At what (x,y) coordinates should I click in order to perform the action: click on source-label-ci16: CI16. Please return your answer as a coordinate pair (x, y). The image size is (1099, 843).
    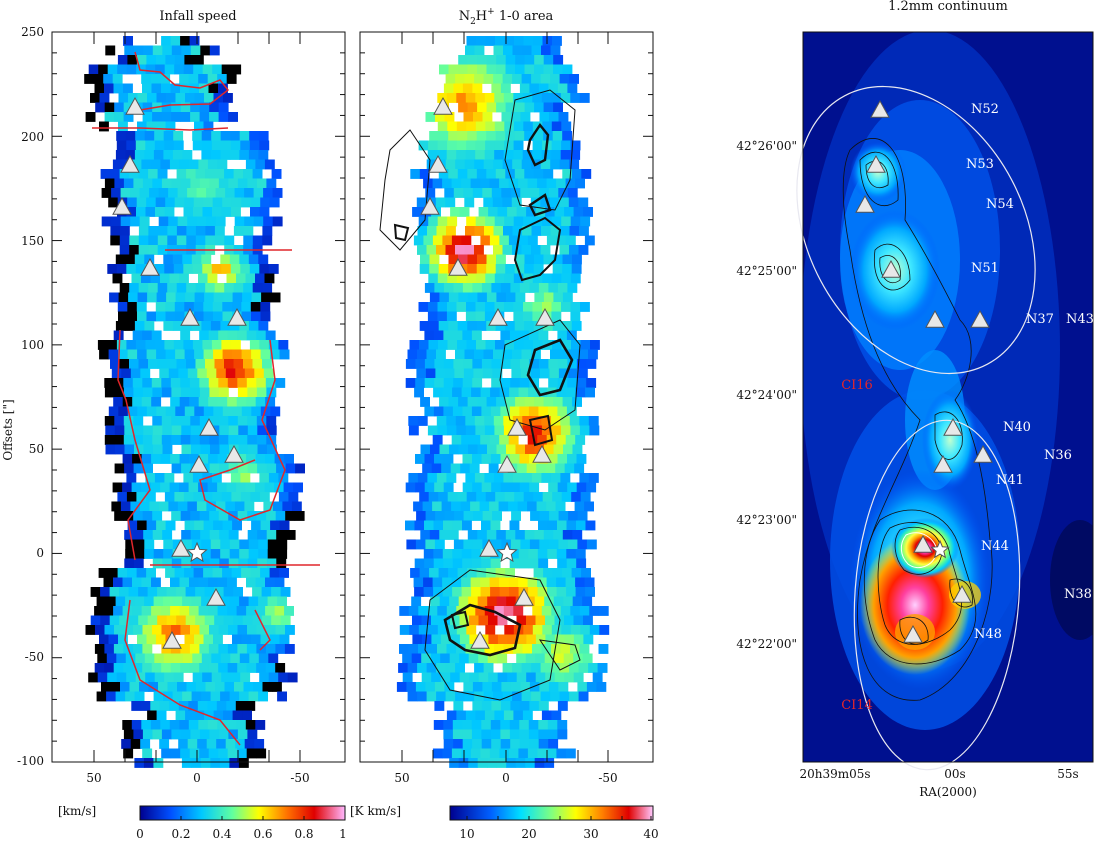
    Looking at the image, I should click on (857, 385).